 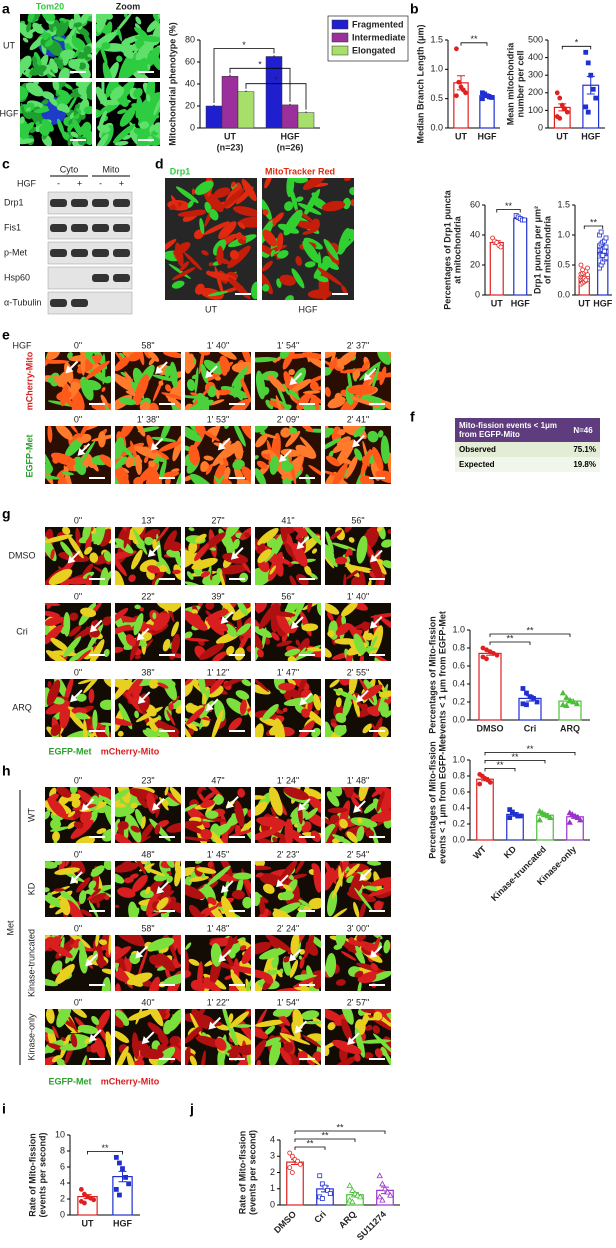 What do you see at coordinates (6, 771) in the screenshot?
I see `panel-letter: h` at bounding box center [6, 771].